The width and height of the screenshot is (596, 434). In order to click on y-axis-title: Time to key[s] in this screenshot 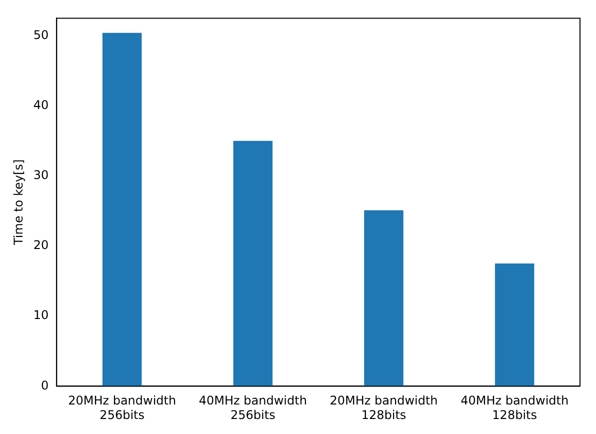, I will do `click(18, 202)`.